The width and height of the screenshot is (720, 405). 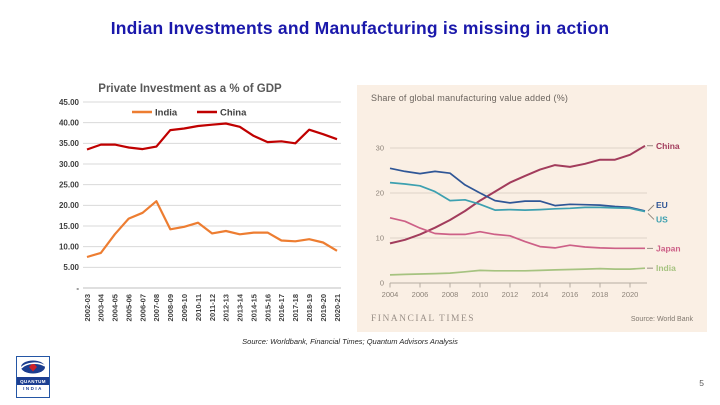 I want to click on y-tick-label: -, so click(x=77, y=288).